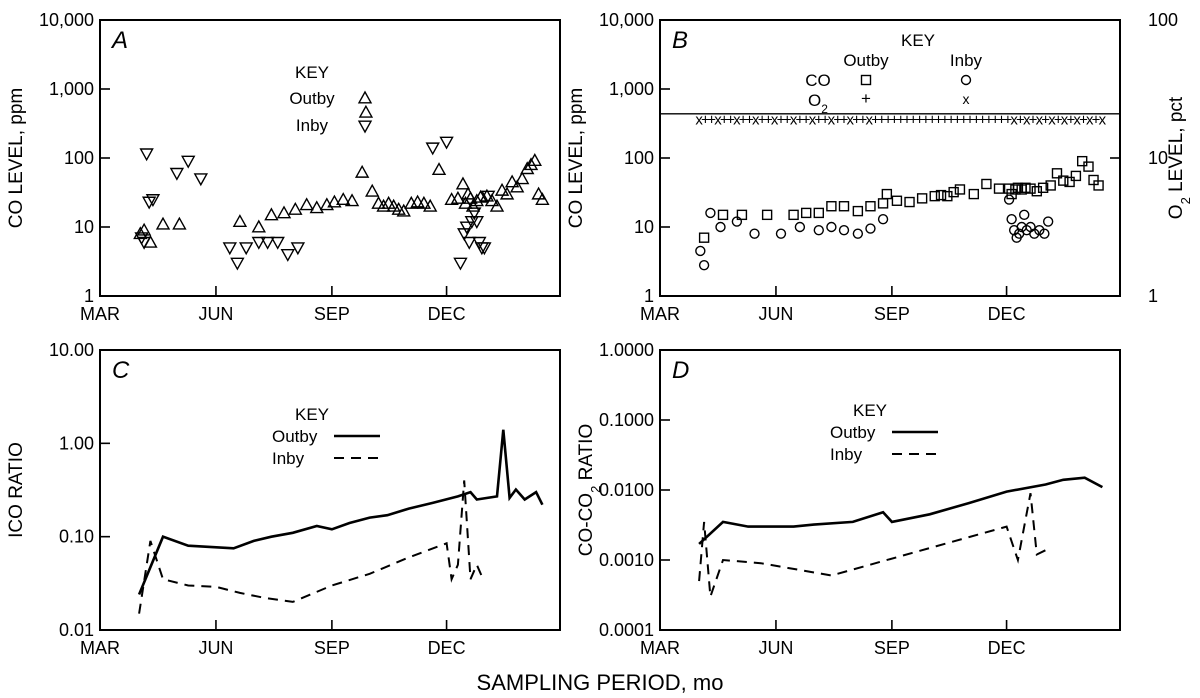 This screenshot has width=1200, height=698. Describe the element at coordinates (1153, 296) in the screenshot. I see `y2-tick-label: 1` at that location.